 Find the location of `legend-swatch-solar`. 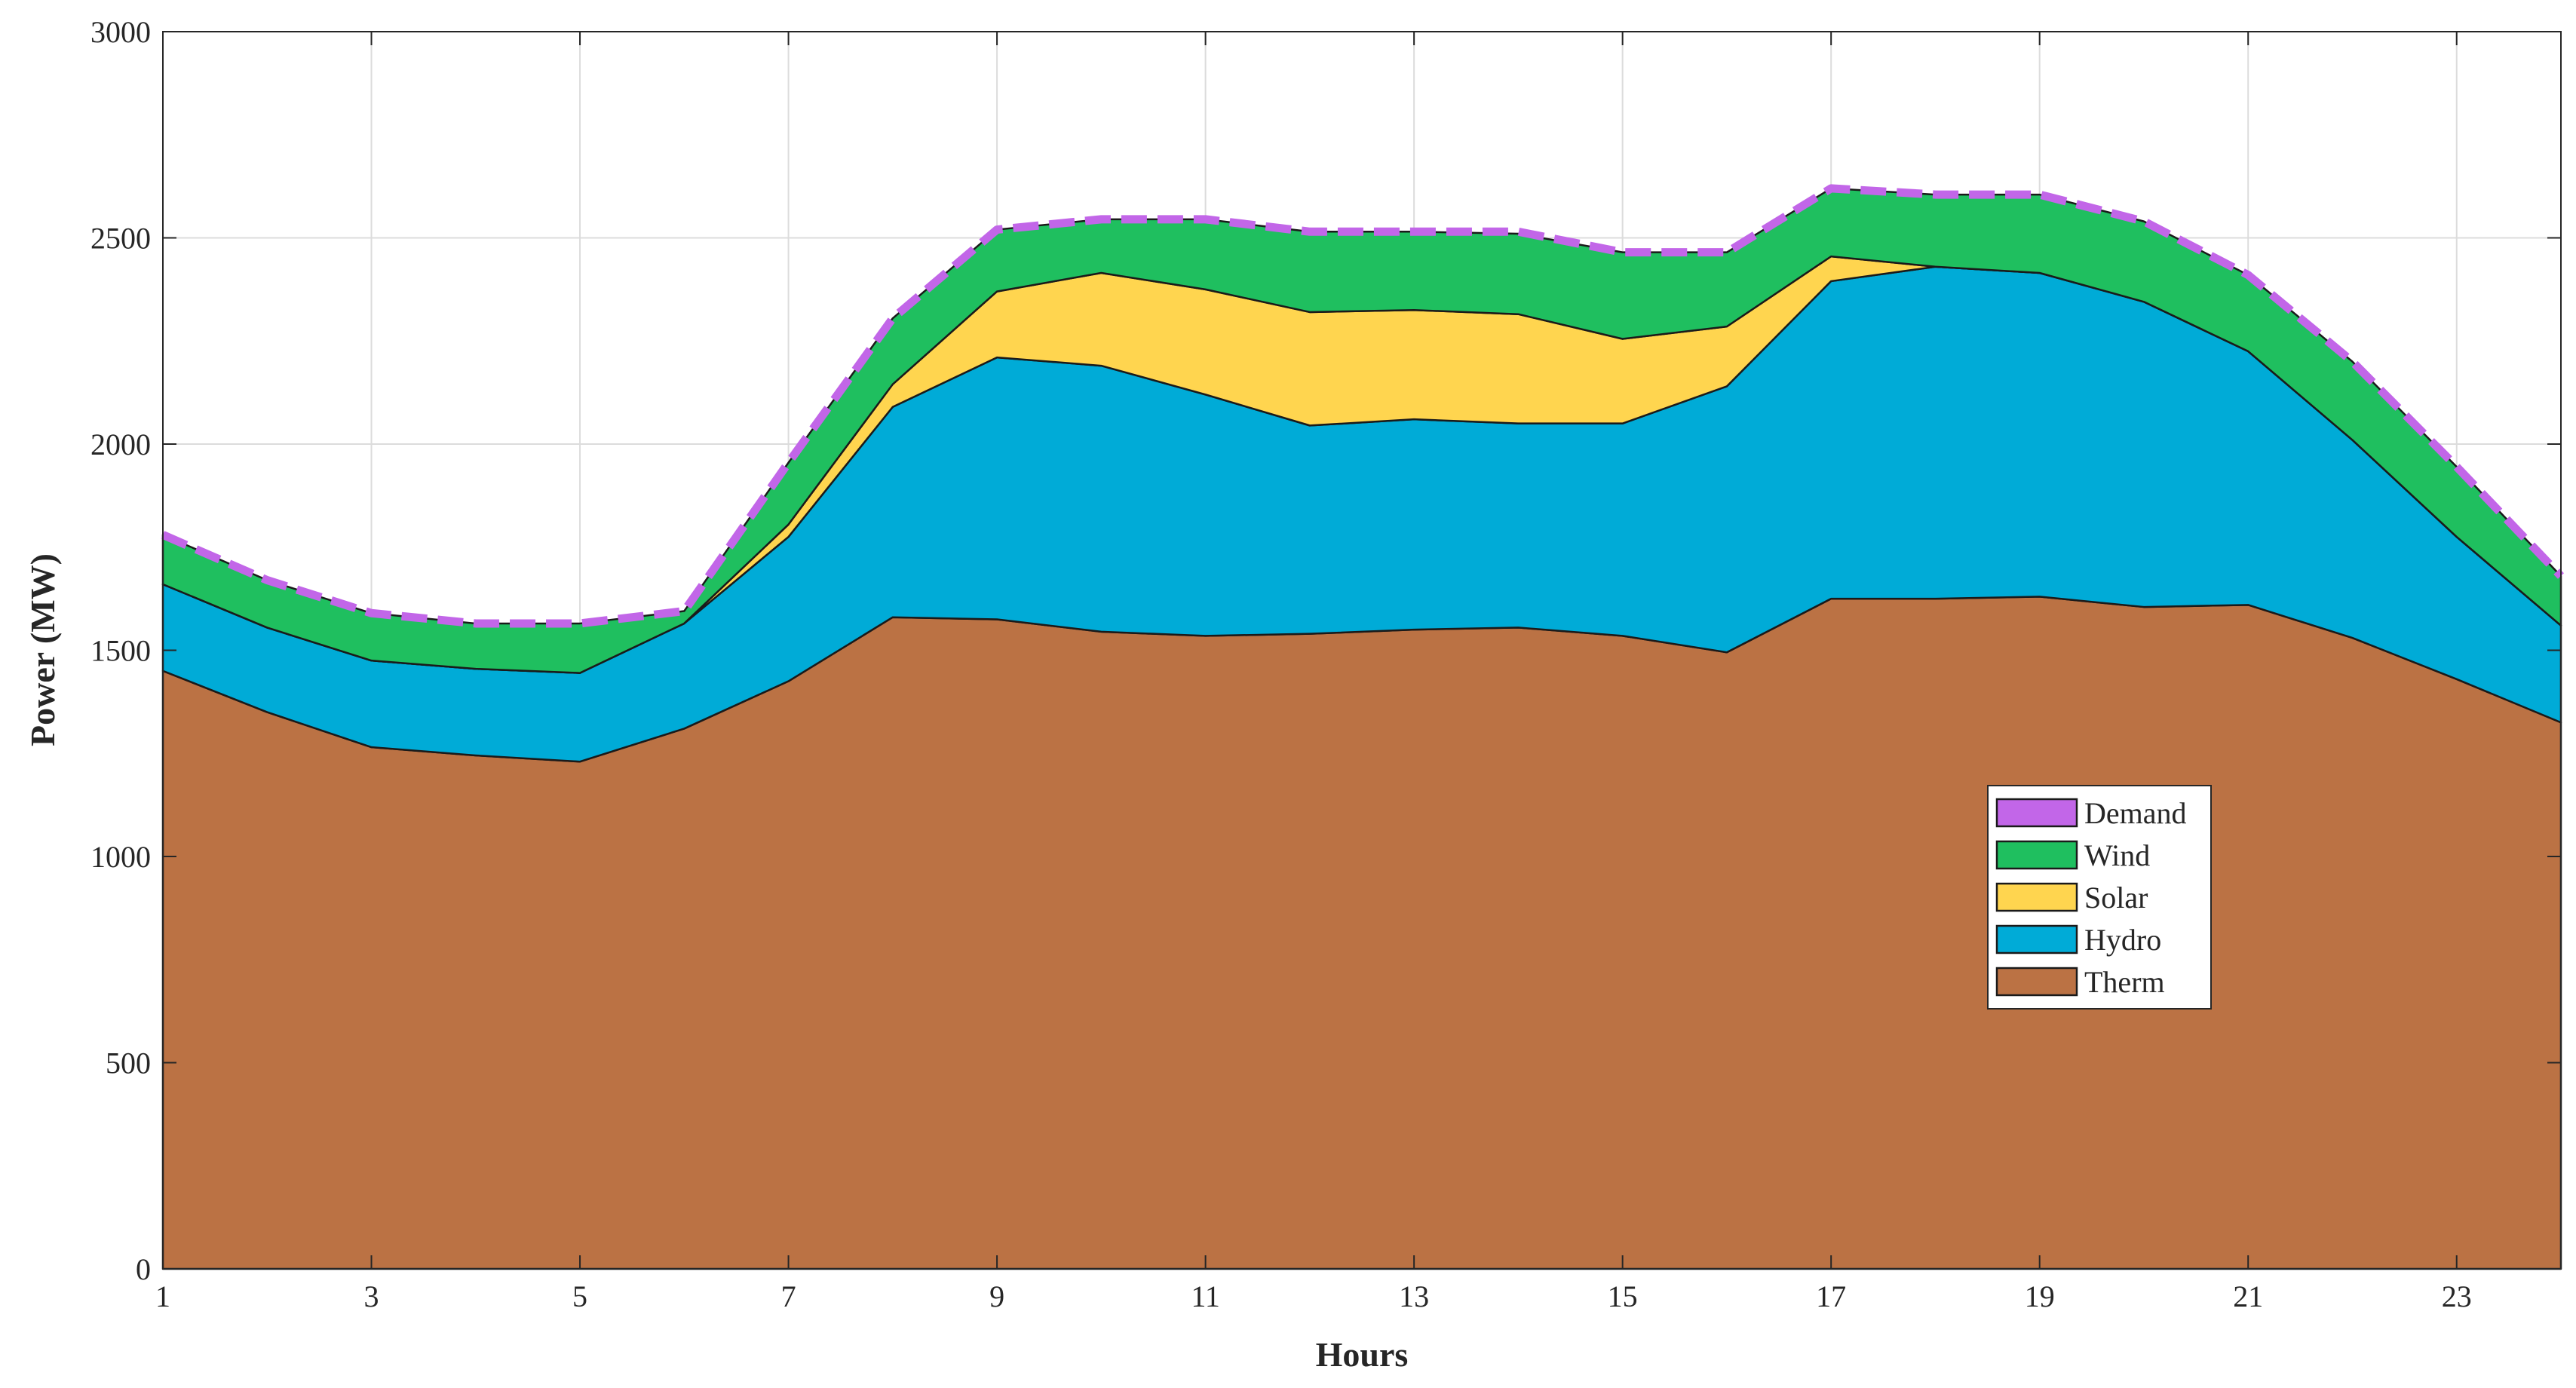

legend-swatch-solar is located at coordinates (2036, 897).